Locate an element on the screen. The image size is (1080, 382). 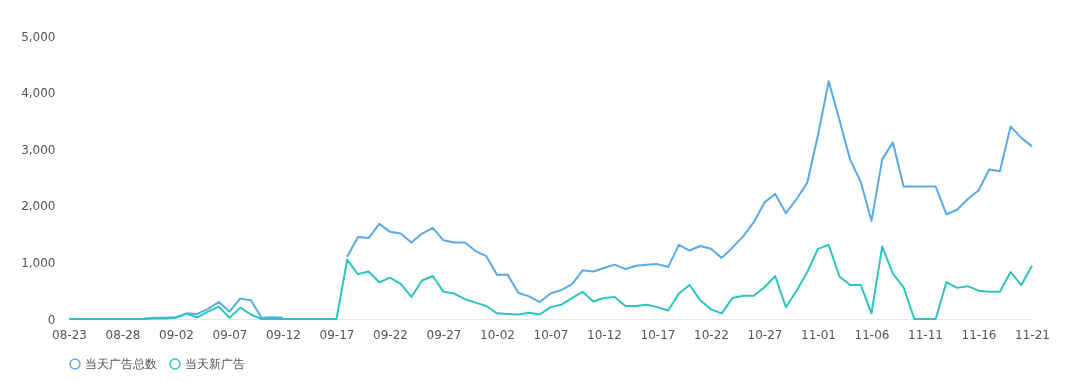
x-tick-label: 10-22 is located at coordinates (711, 334).